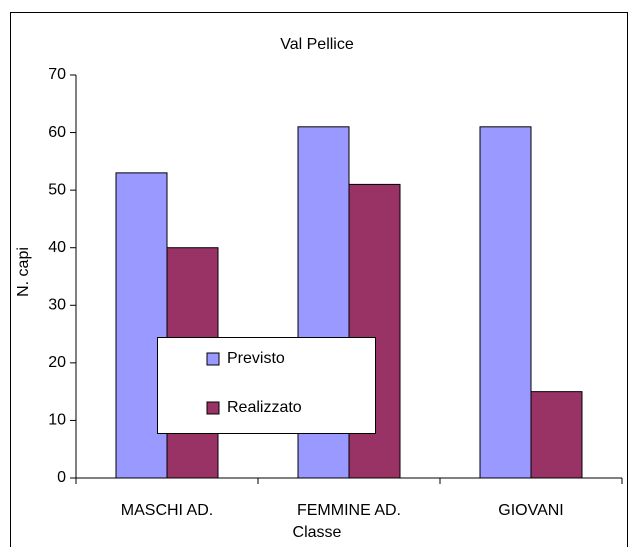 This screenshot has width=639, height=547. I want to click on y-tick-label: 30, so click(57, 305).